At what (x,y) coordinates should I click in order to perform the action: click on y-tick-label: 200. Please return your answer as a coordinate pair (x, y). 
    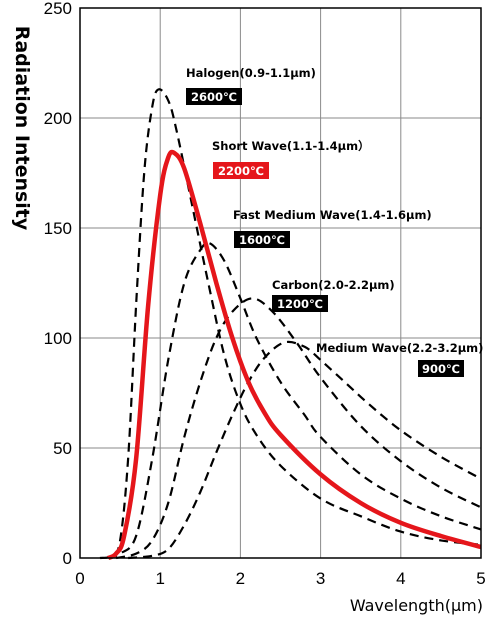
    Looking at the image, I should click on (58, 118).